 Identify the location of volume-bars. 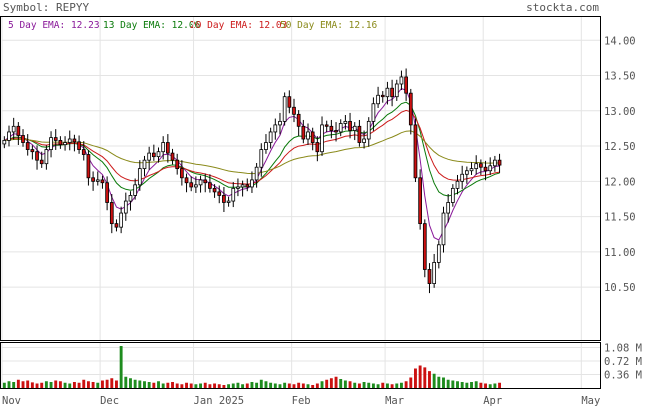
(252, 367).